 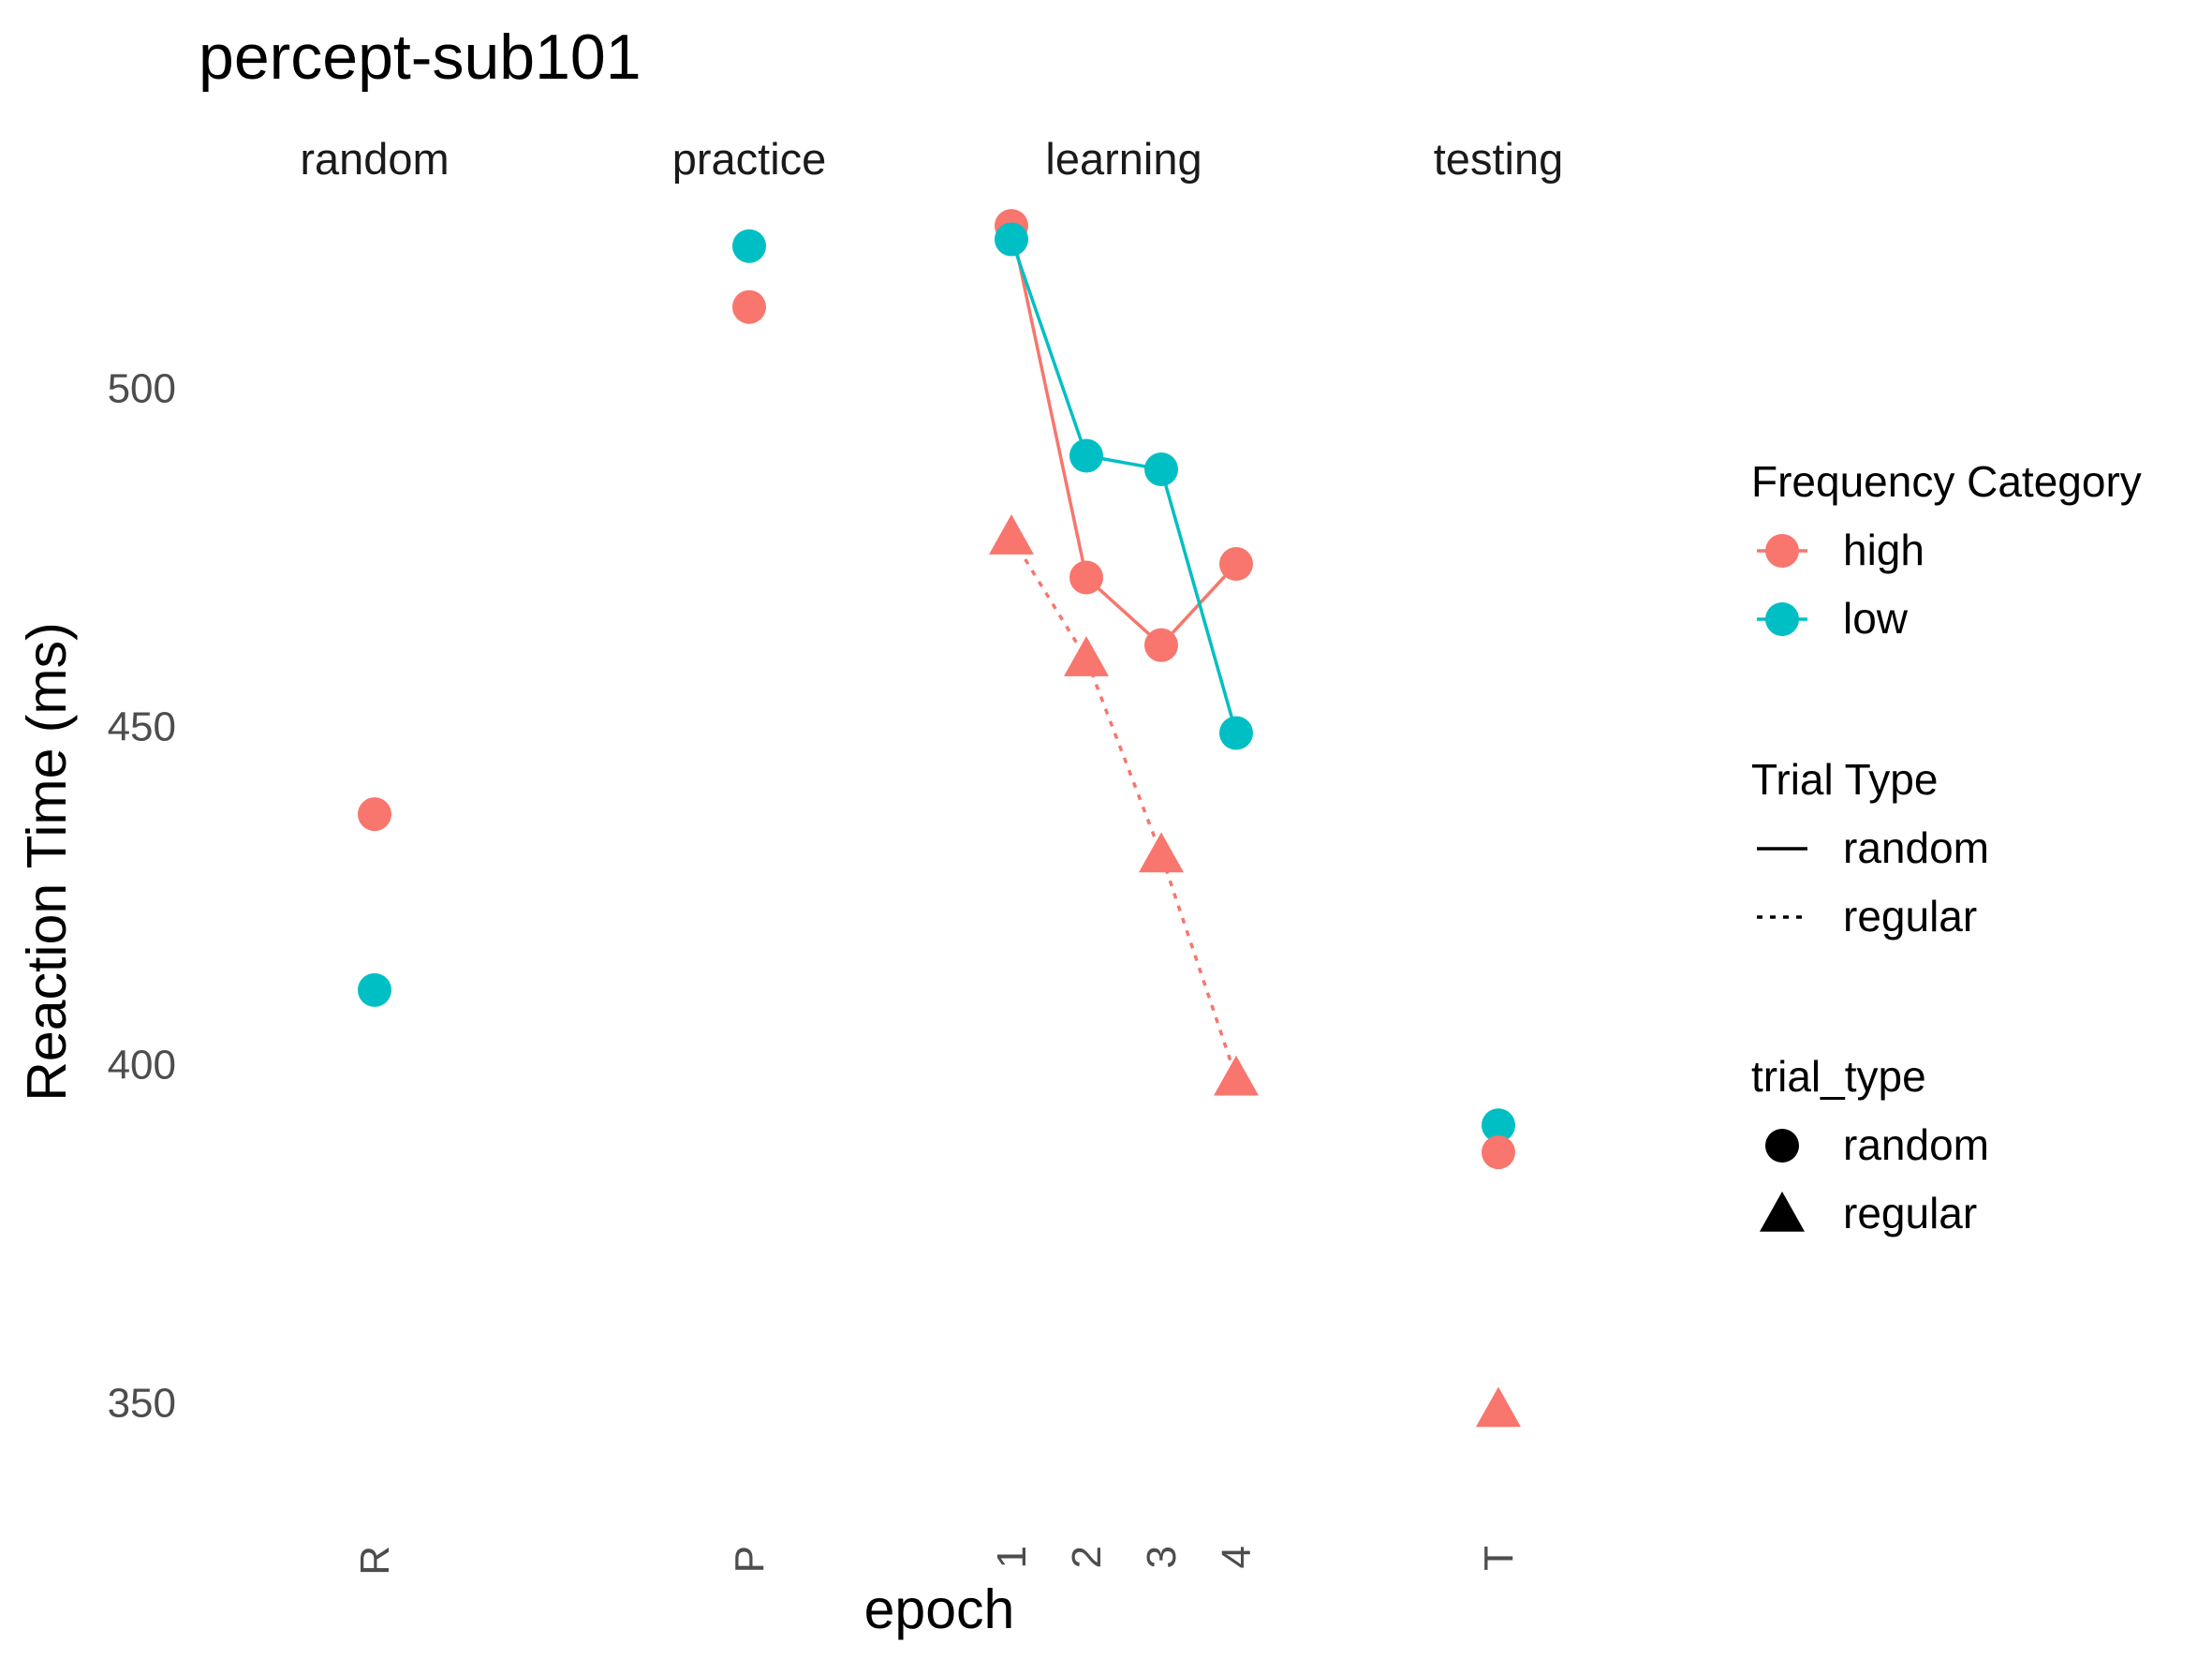 I want to click on legend-label: high, so click(x=1884, y=550).